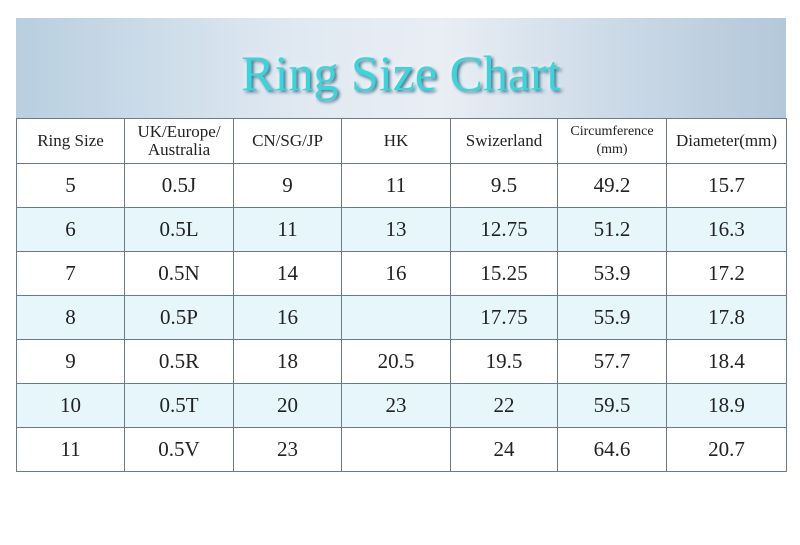 The width and height of the screenshot is (800, 545). I want to click on table-cell: 57.7, so click(612, 361).